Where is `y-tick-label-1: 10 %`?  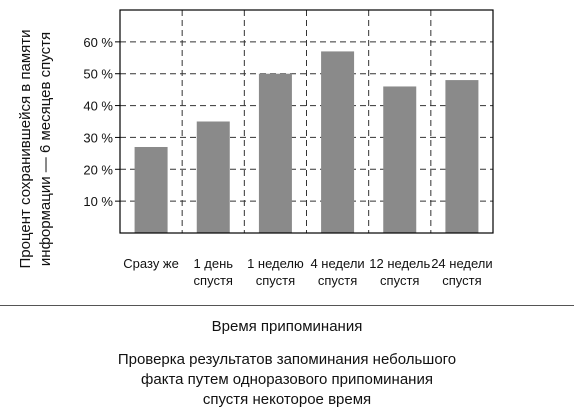 y-tick-label-1: 10 % is located at coordinates (98, 201).